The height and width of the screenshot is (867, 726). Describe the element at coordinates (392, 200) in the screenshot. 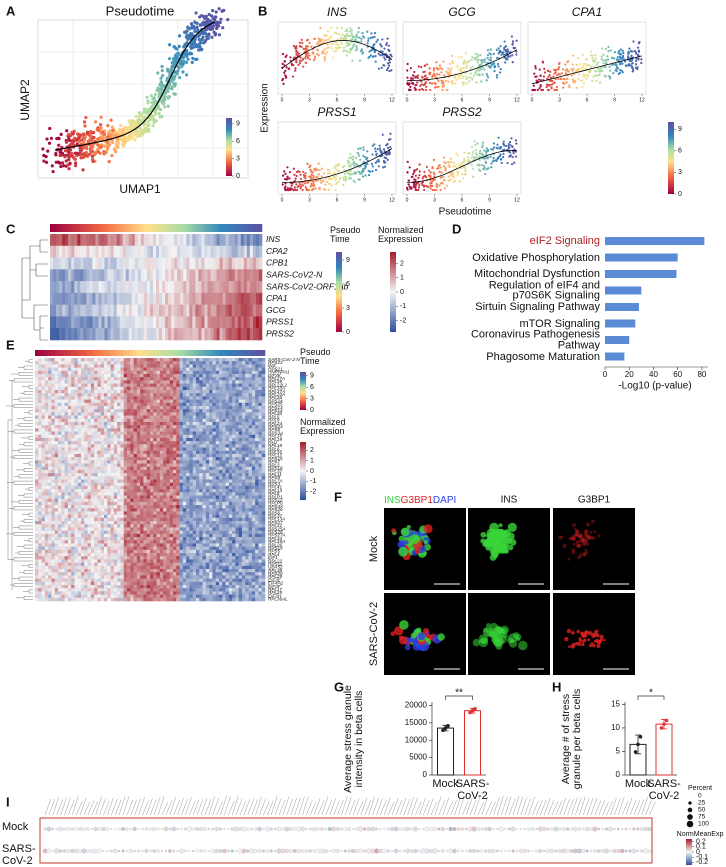

I see `x-tick-label: 12` at that location.